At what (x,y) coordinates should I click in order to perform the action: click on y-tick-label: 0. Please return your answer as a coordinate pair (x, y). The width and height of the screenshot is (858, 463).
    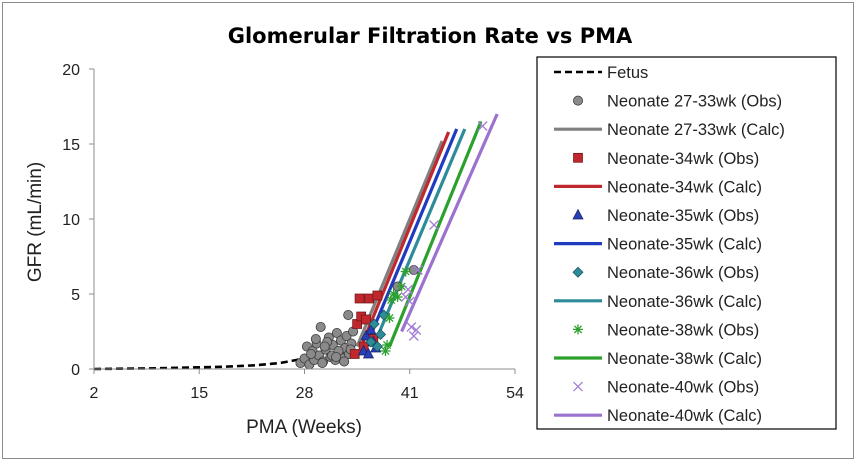
    Looking at the image, I should click on (75, 370).